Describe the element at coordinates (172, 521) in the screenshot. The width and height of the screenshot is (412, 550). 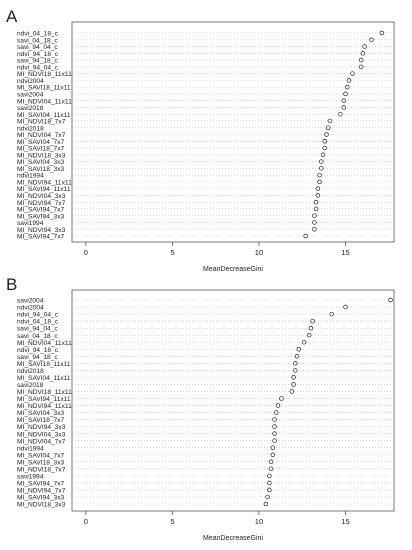
I see `x-tick-label: 5` at that location.